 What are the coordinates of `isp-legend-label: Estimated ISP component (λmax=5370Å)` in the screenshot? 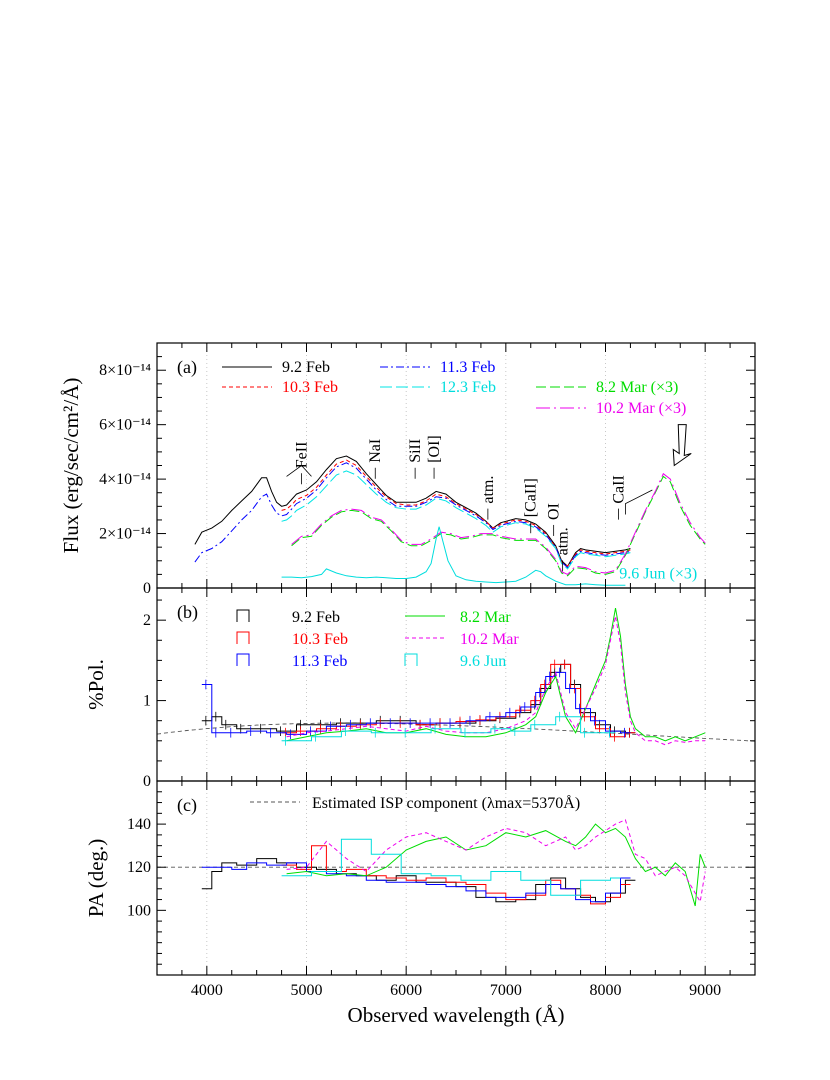 It's located at (446, 803).